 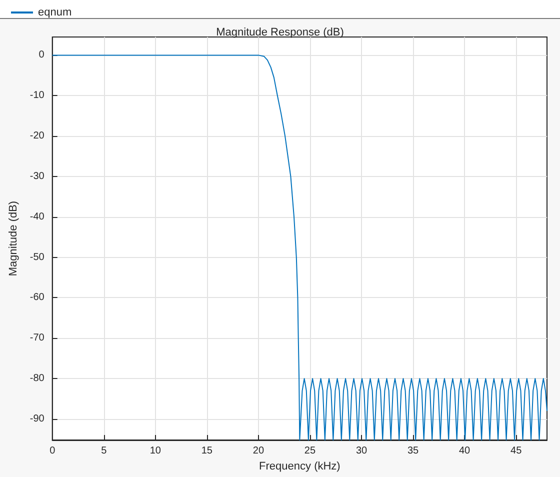 I want to click on legend-label: eqnum, so click(x=55, y=12).